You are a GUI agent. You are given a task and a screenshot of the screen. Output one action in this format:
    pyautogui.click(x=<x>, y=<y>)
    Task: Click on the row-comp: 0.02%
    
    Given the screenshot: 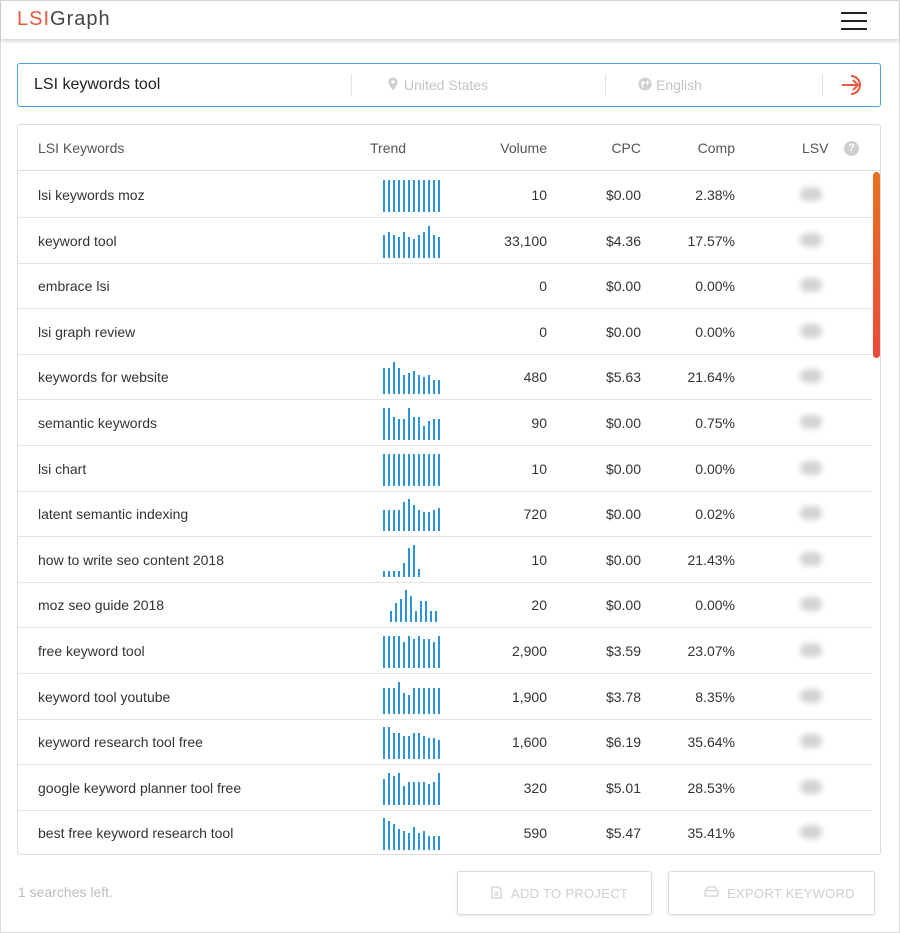 What is the action you would take?
    pyautogui.click(x=715, y=514)
    